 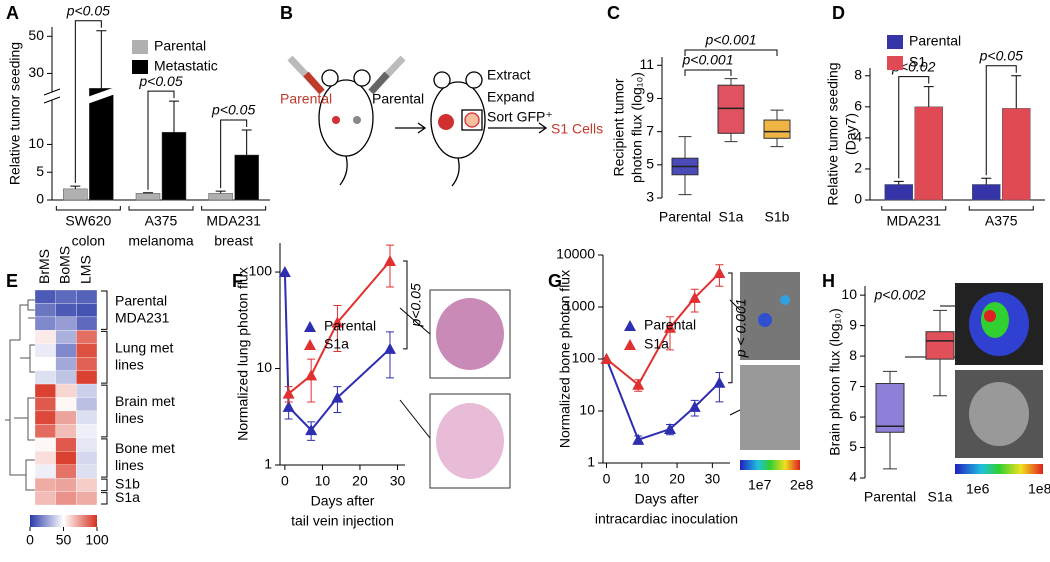 I want to click on x-axis-label: Days after, so click(x=343, y=501).